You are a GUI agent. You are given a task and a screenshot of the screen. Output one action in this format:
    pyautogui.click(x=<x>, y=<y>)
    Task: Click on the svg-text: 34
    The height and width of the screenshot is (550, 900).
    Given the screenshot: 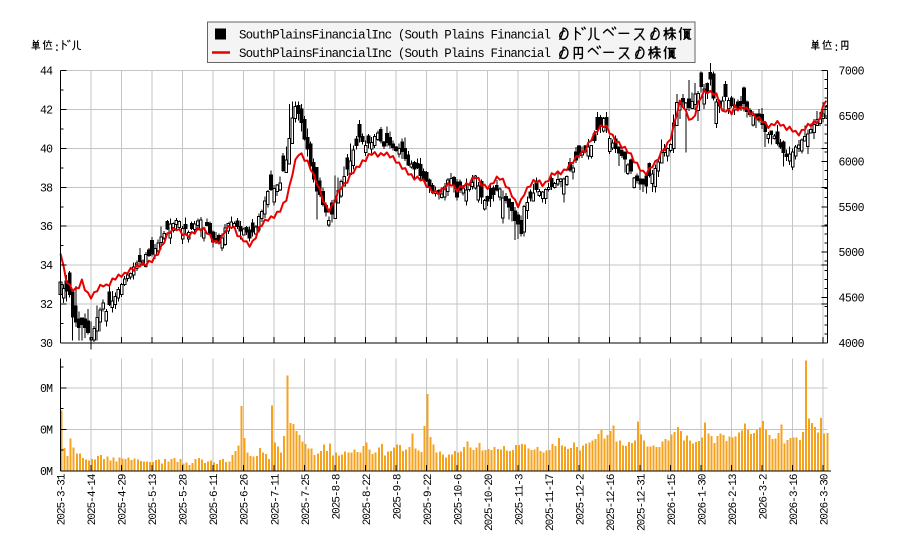 What is the action you would take?
    pyautogui.click(x=46, y=266)
    